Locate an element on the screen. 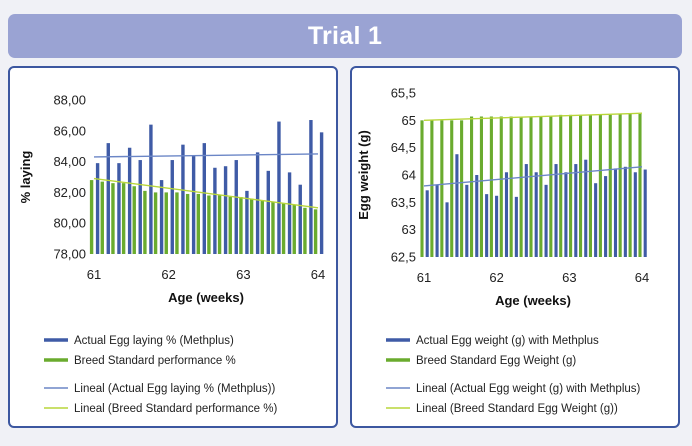 The height and width of the screenshot is (446, 692). y-tick-label: 84,00 is located at coordinates (69, 161).